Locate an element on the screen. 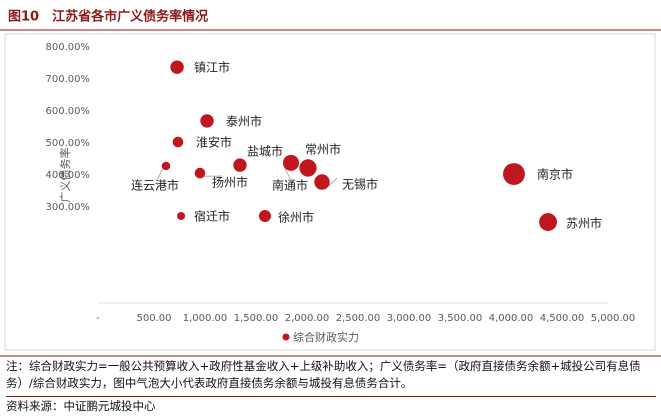 The width and height of the screenshot is (661, 420). legend-label: 综合财政实力 is located at coordinates (326, 337).